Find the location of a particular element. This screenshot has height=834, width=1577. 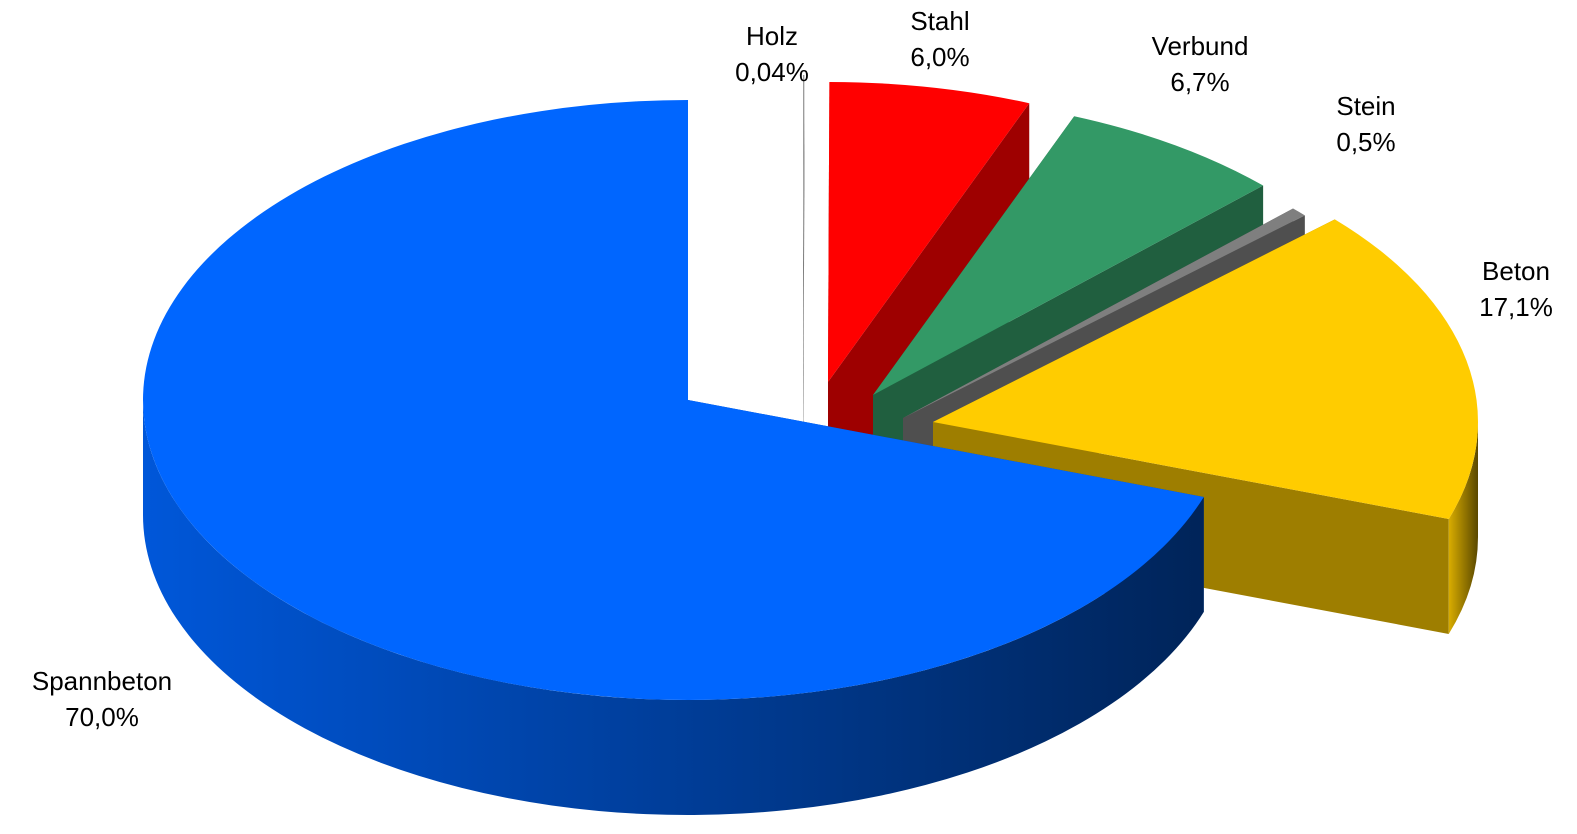

slice-label: Stein is located at coordinates (1365, 106).